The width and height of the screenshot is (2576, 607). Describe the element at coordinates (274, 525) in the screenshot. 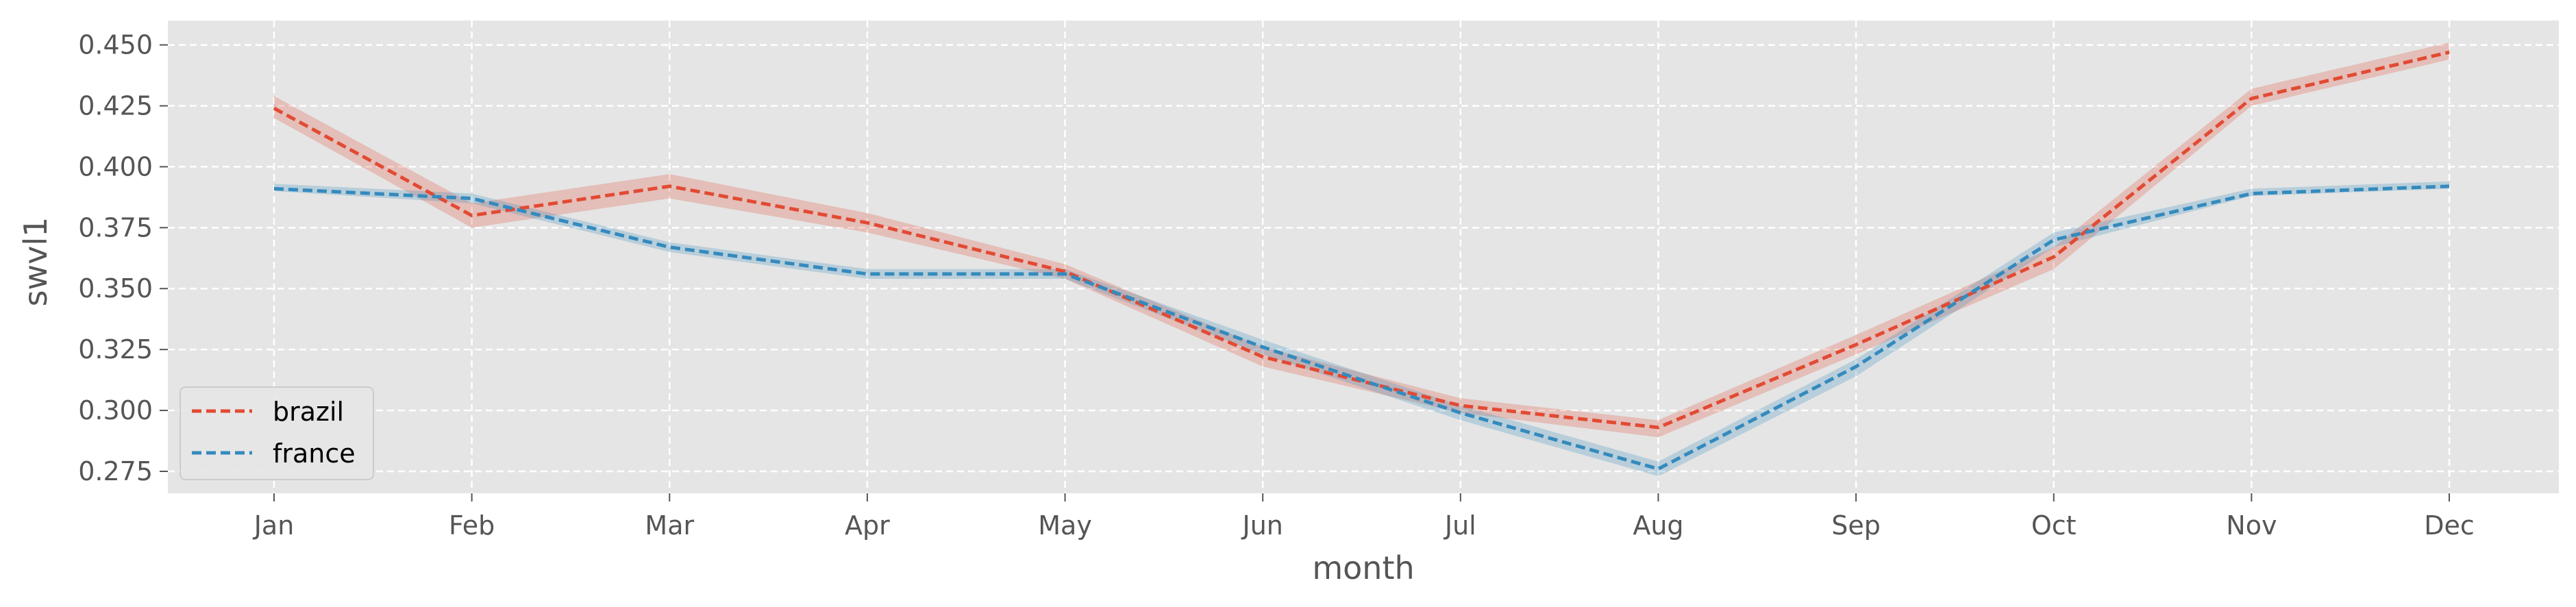

I see `x-tick-label: Jan` at that location.